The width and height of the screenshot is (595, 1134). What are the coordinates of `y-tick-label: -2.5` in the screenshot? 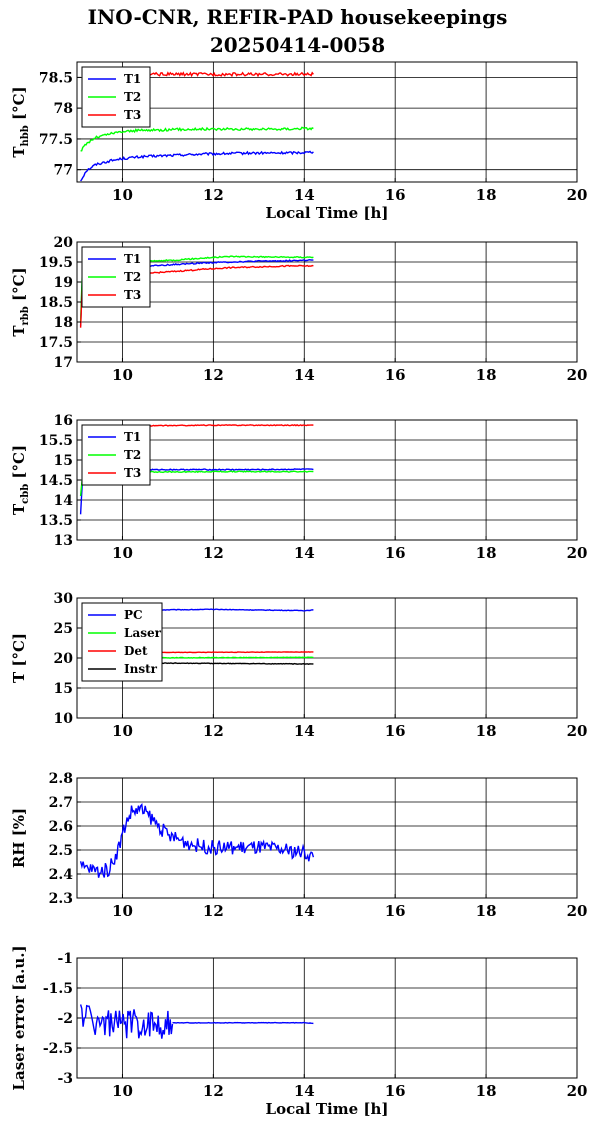 It's located at (58, 1049).